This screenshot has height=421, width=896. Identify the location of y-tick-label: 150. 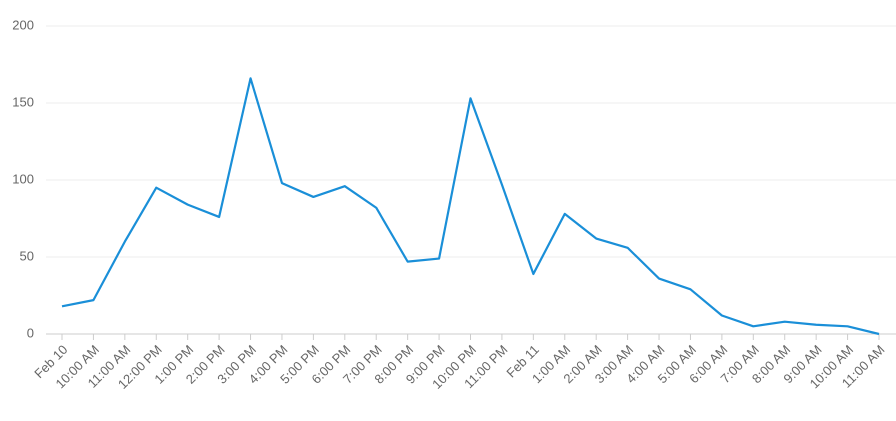
(23, 101).